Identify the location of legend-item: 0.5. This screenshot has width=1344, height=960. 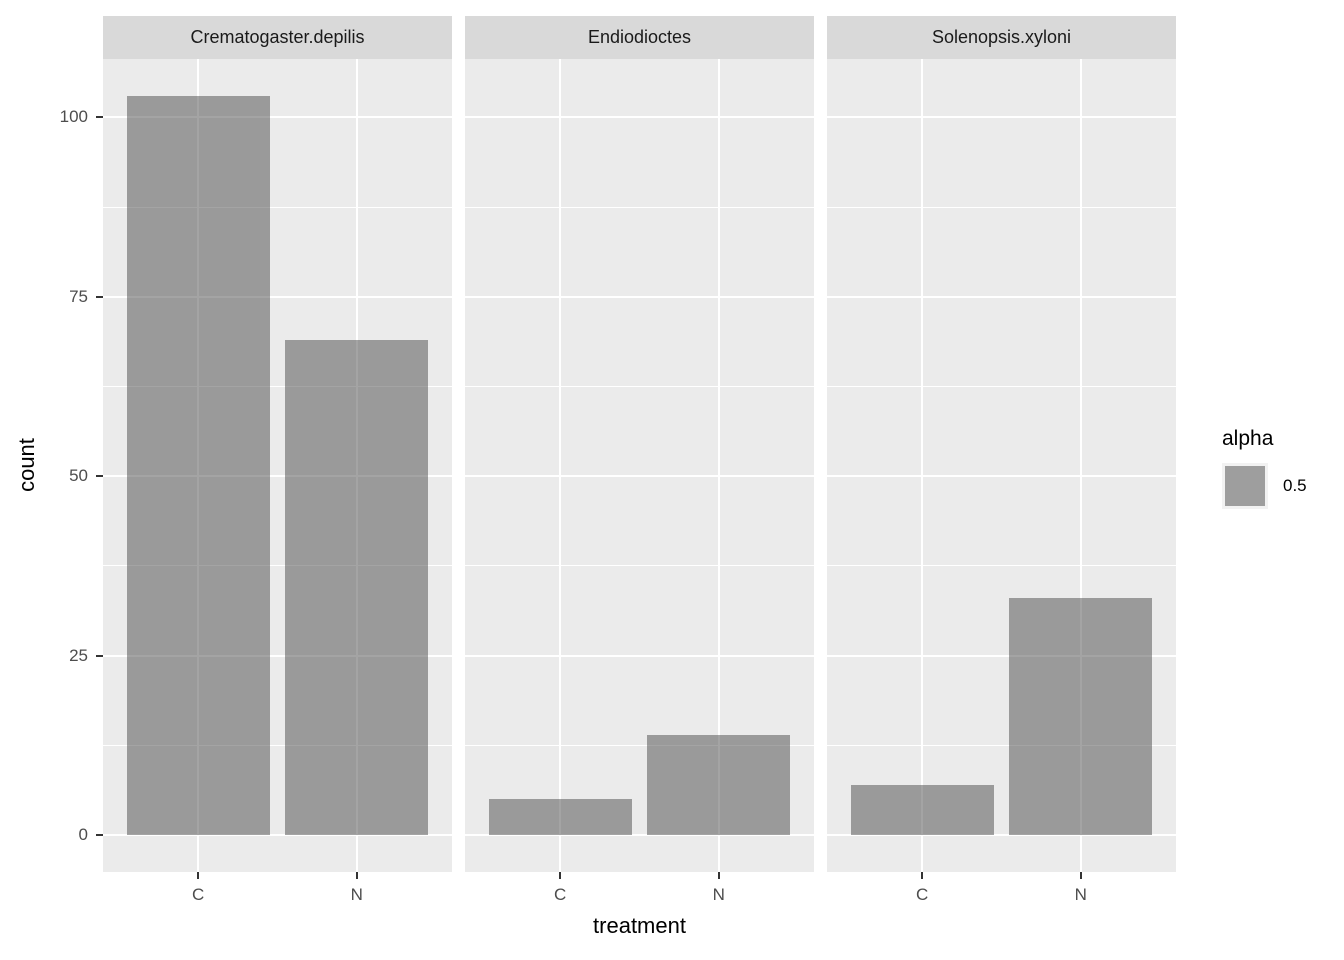
(1264, 486).